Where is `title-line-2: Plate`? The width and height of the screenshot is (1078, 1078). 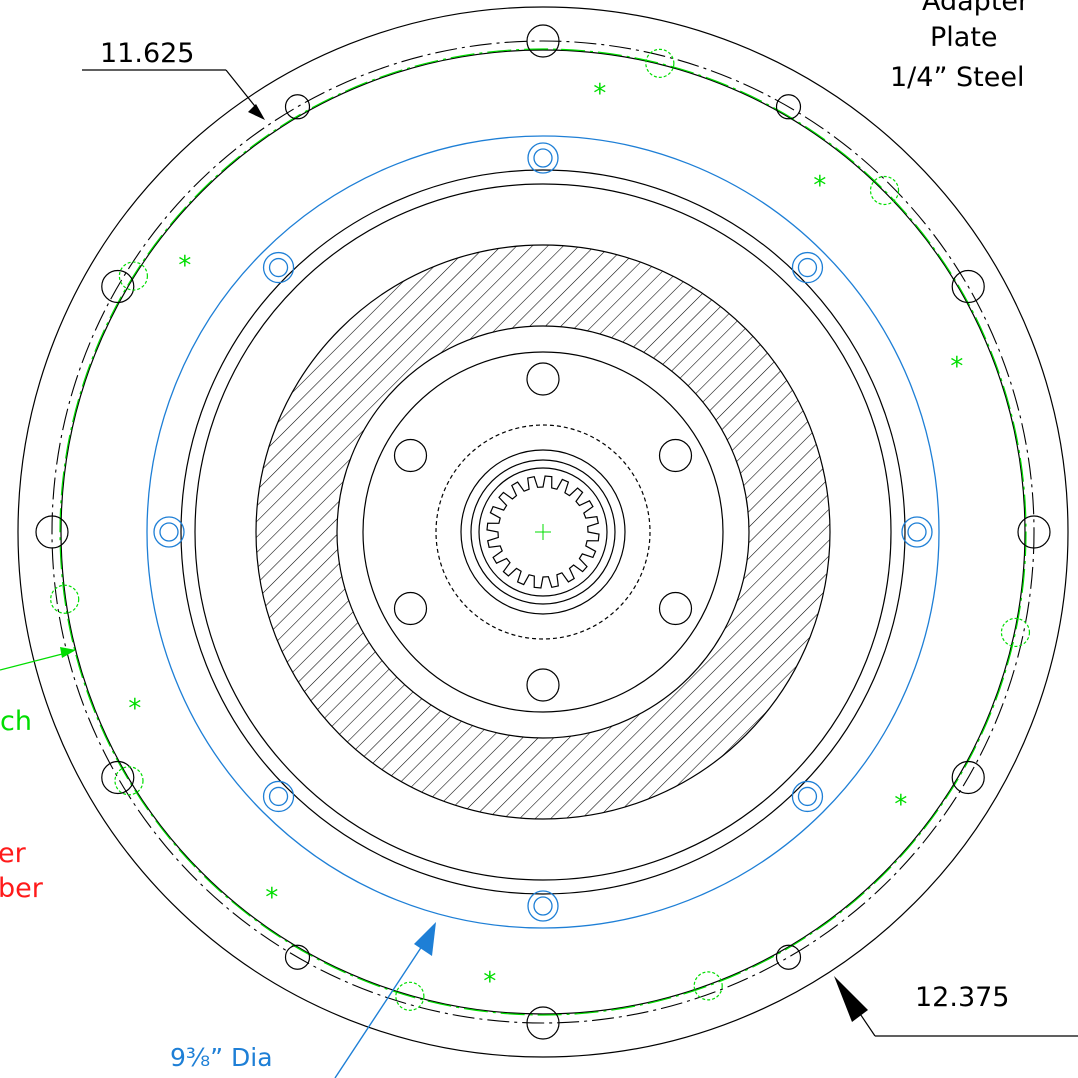
title-line-2: Plate is located at coordinates (964, 37).